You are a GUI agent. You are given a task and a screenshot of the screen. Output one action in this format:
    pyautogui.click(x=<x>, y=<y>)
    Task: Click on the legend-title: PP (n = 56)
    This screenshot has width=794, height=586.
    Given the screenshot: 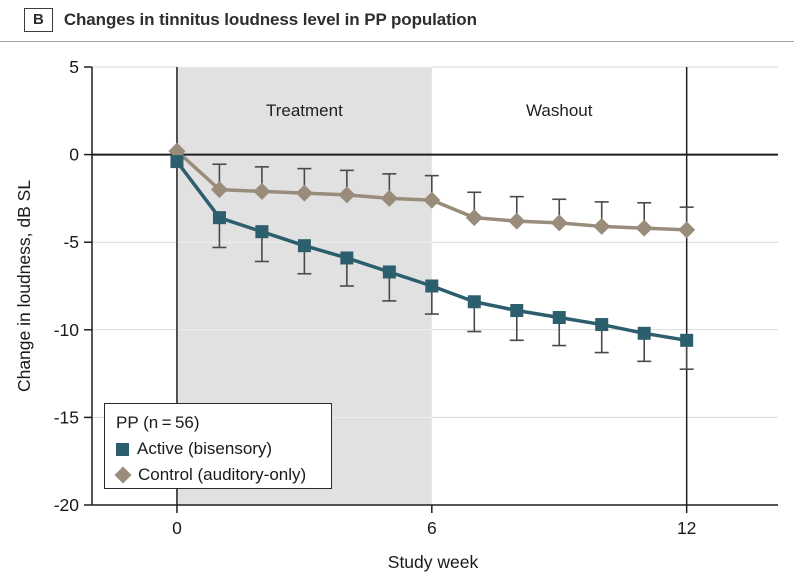 What is the action you would take?
    pyautogui.click(x=158, y=422)
    